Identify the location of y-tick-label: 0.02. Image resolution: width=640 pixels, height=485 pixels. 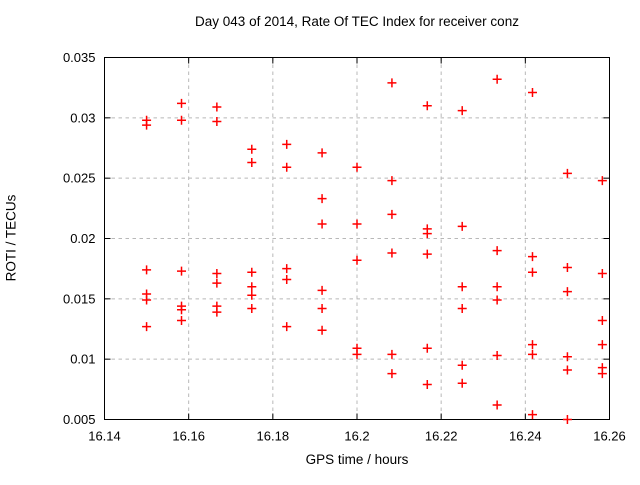
(82, 238).